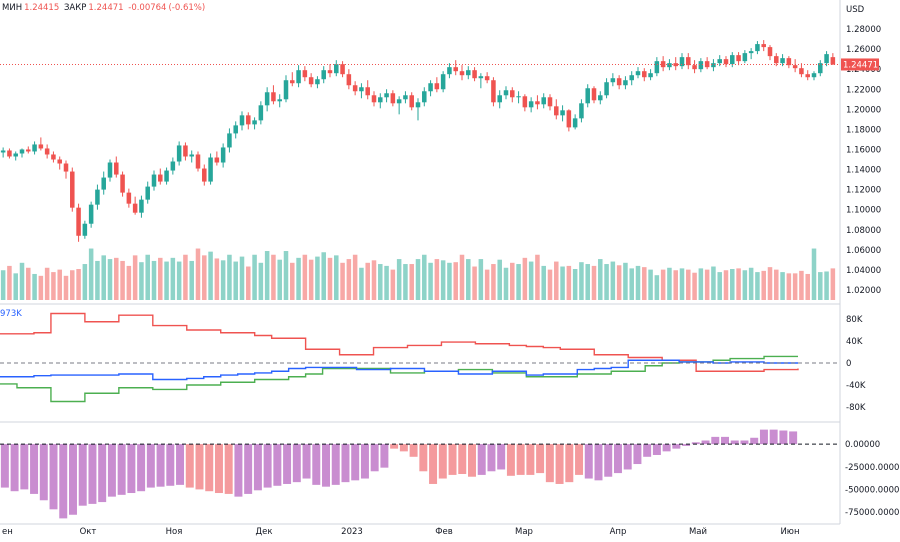 The image size is (900, 542). What do you see at coordinates (11, 314) in the screenshot?
I see `cot-legend: 973K` at bounding box center [11, 314].